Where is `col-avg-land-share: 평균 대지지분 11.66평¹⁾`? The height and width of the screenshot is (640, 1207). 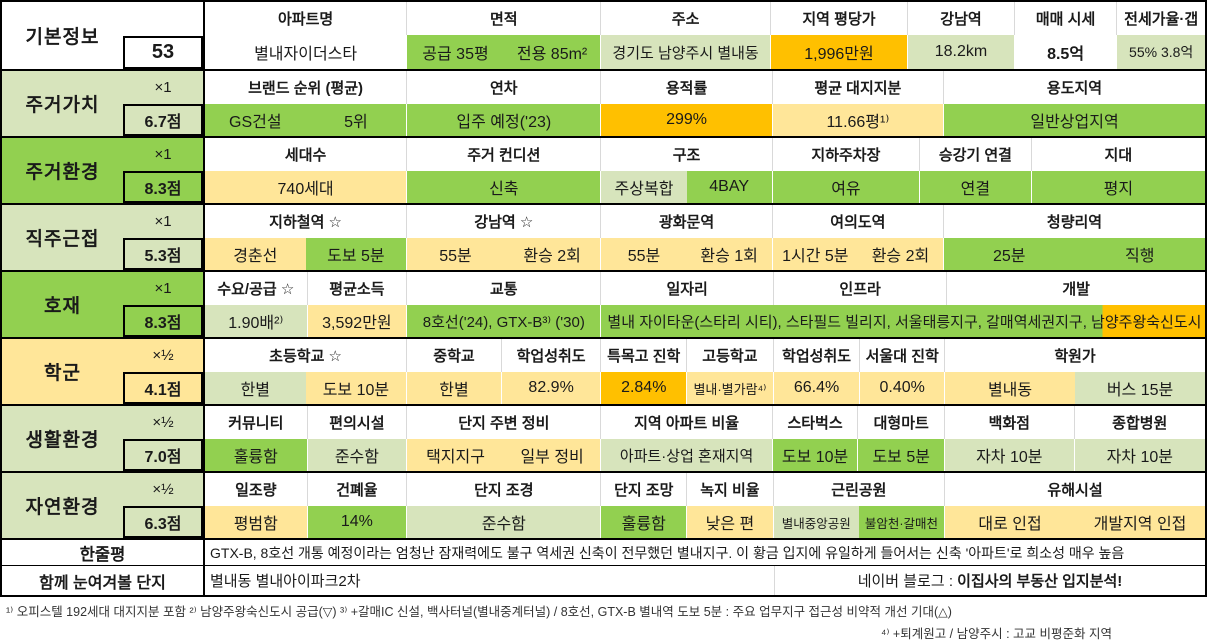
col-avg-land-share: 평균 대지지분 11.66평¹⁾ is located at coordinates (857, 103).